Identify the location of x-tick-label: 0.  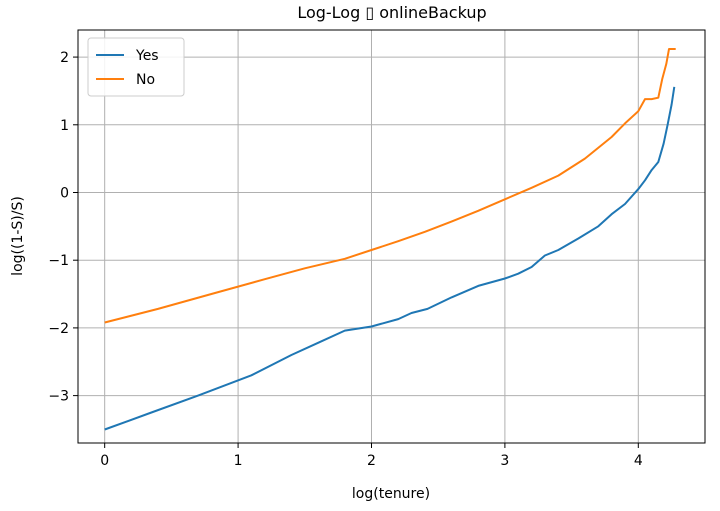
(104, 461).